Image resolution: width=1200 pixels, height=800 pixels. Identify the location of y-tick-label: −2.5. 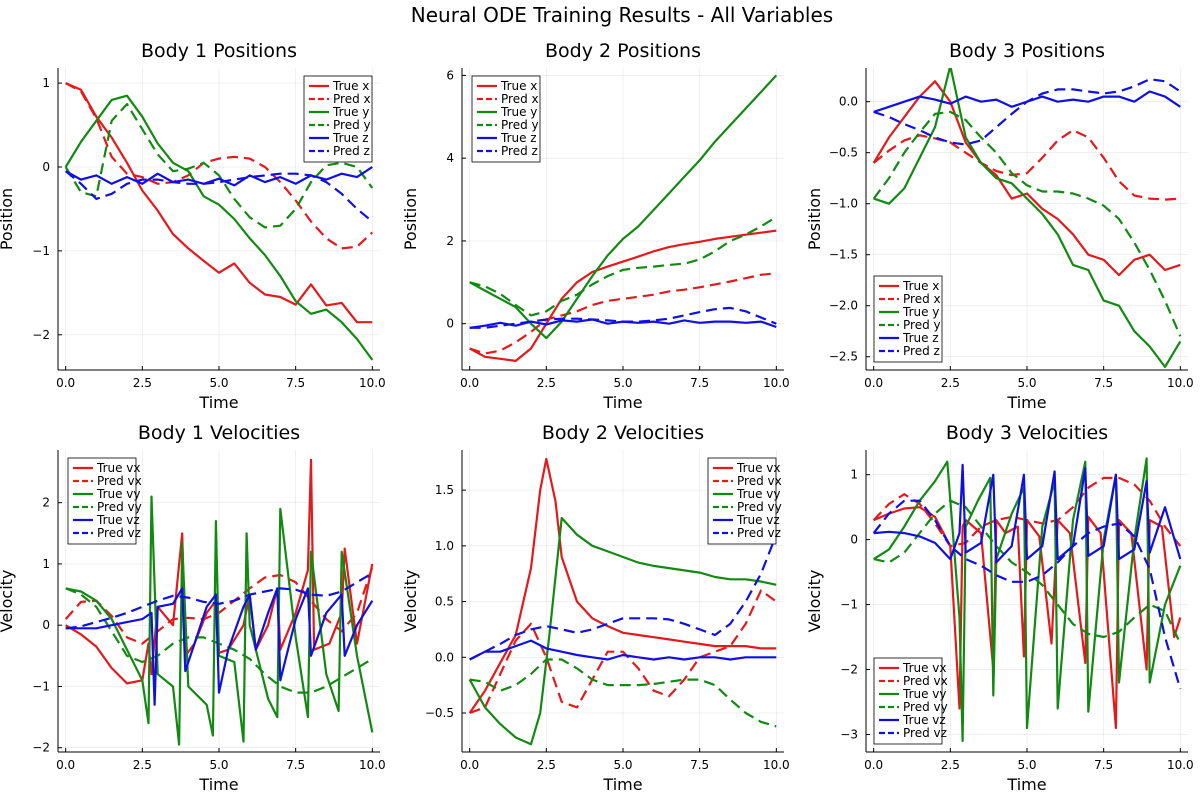
(843, 357).